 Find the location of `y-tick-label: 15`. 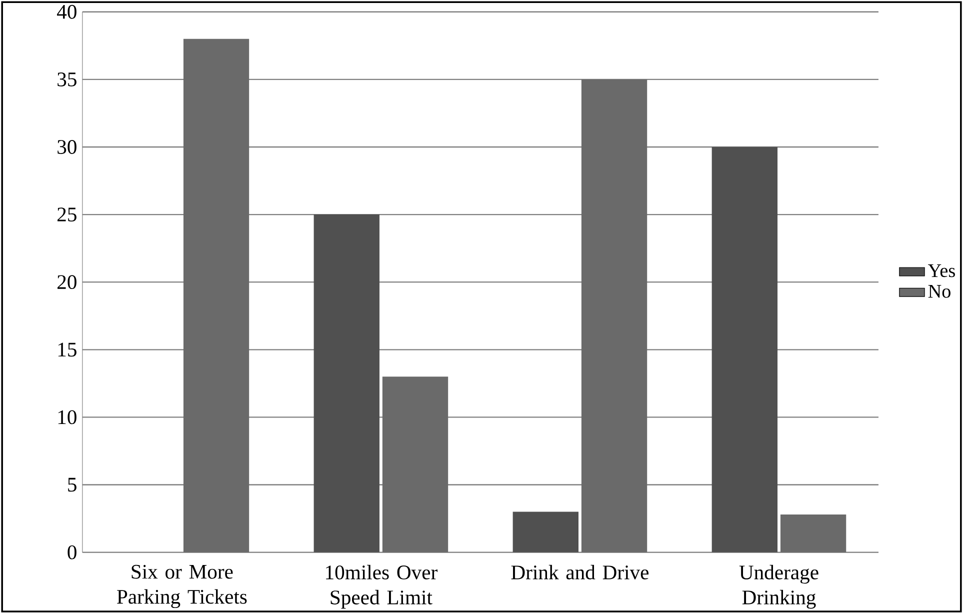

y-tick-label: 15 is located at coordinates (67, 349).